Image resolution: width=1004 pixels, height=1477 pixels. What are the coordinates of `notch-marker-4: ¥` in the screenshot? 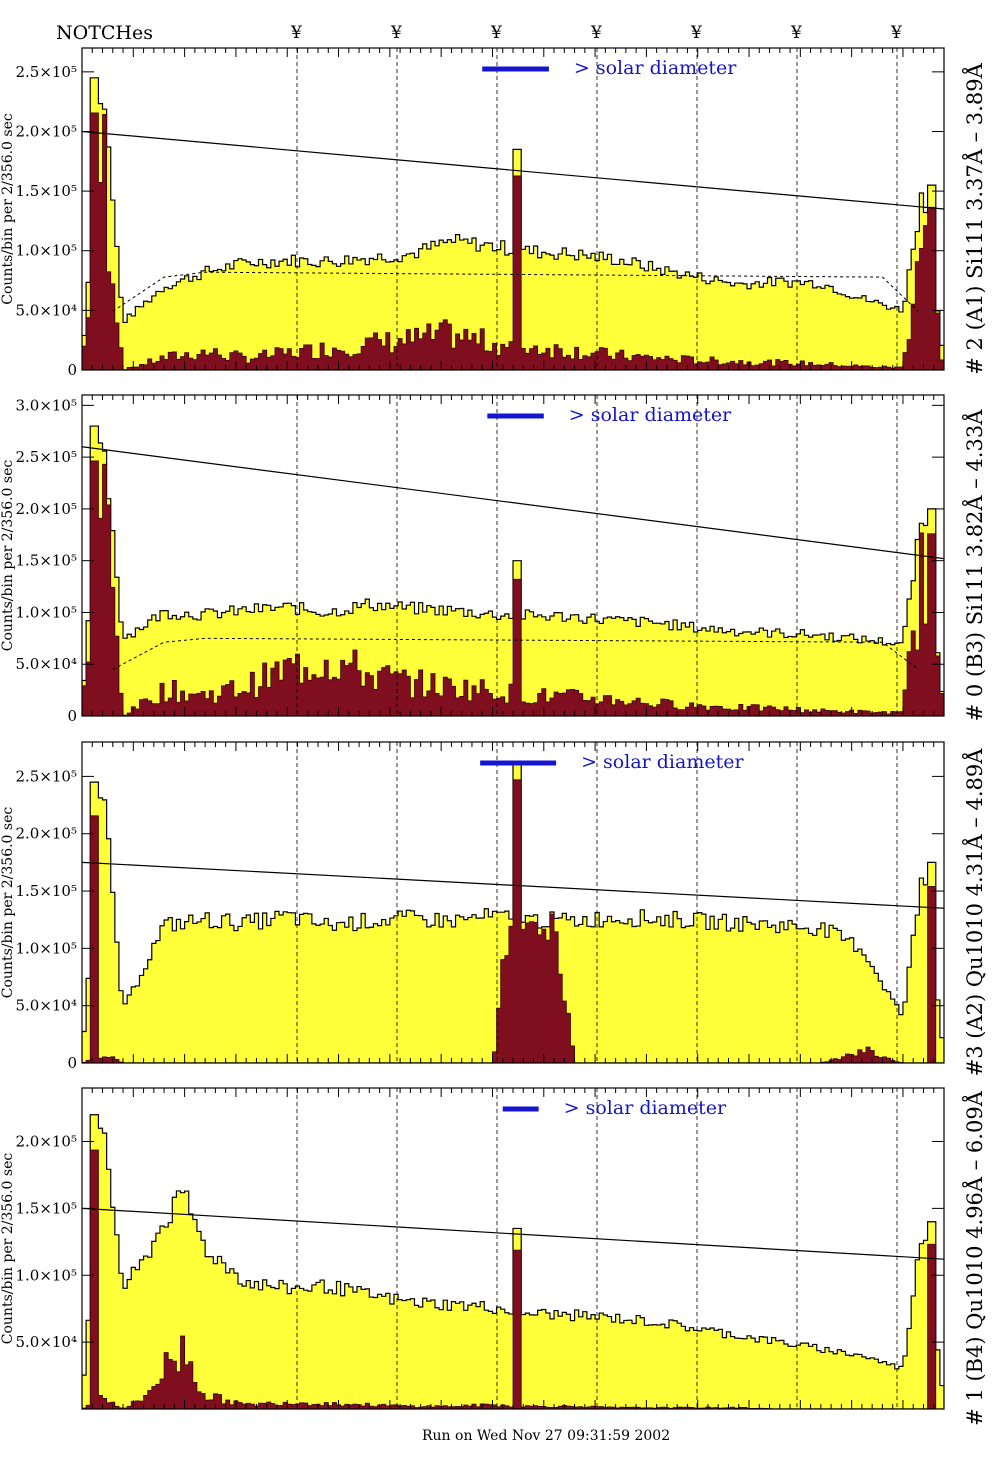 It's located at (596, 33).